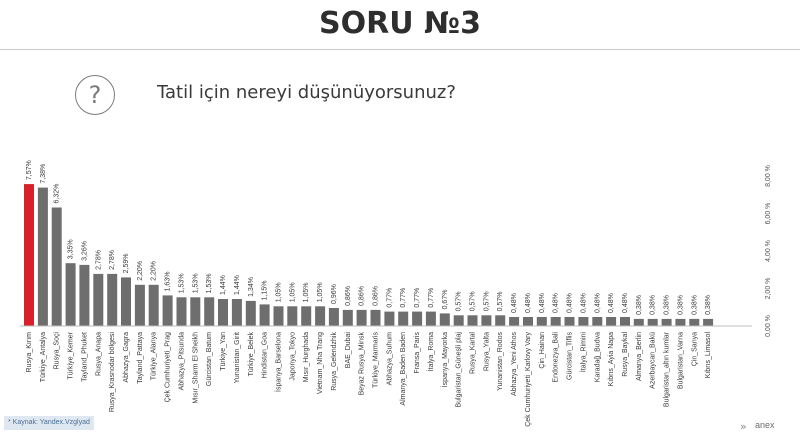  Describe the element at coordinates (708, 355) in the screenshot. I see `category-label: Kıbrıs_Limasol` at that location.